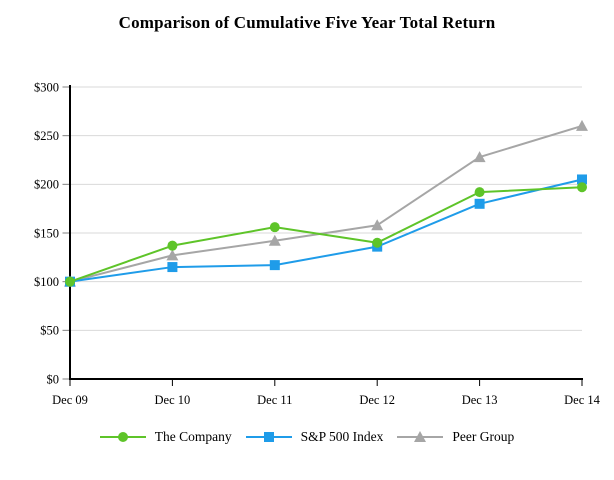  I want to click on legend-item-peer-group: Peer Group, so click(455, 437).